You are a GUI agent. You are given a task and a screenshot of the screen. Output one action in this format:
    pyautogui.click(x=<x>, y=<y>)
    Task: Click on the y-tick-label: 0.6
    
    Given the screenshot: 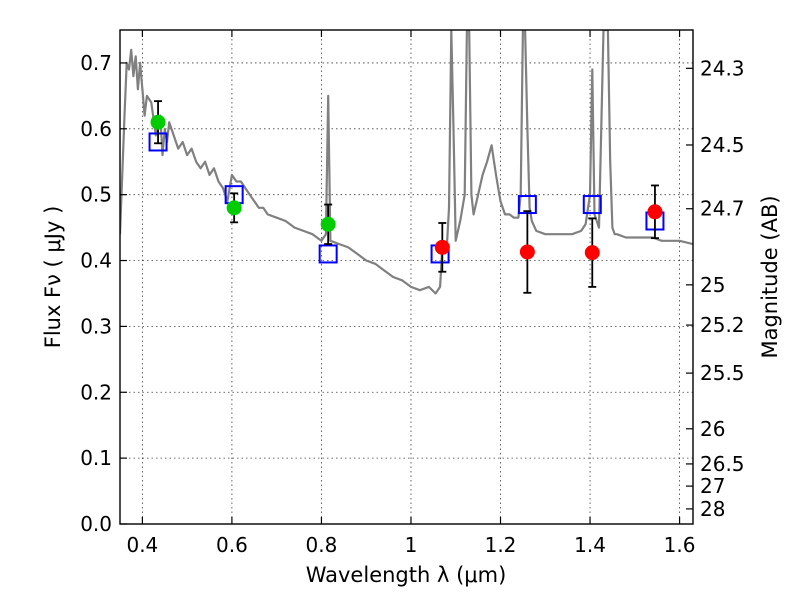 What is the action you would take?
    pyautogui.click(x=96, y=129)
    